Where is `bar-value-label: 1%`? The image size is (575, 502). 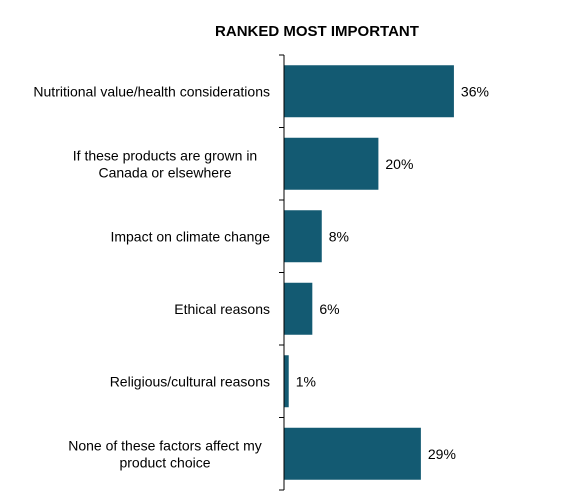 bar-value-label: 1% is located at coordinates (306, 381).